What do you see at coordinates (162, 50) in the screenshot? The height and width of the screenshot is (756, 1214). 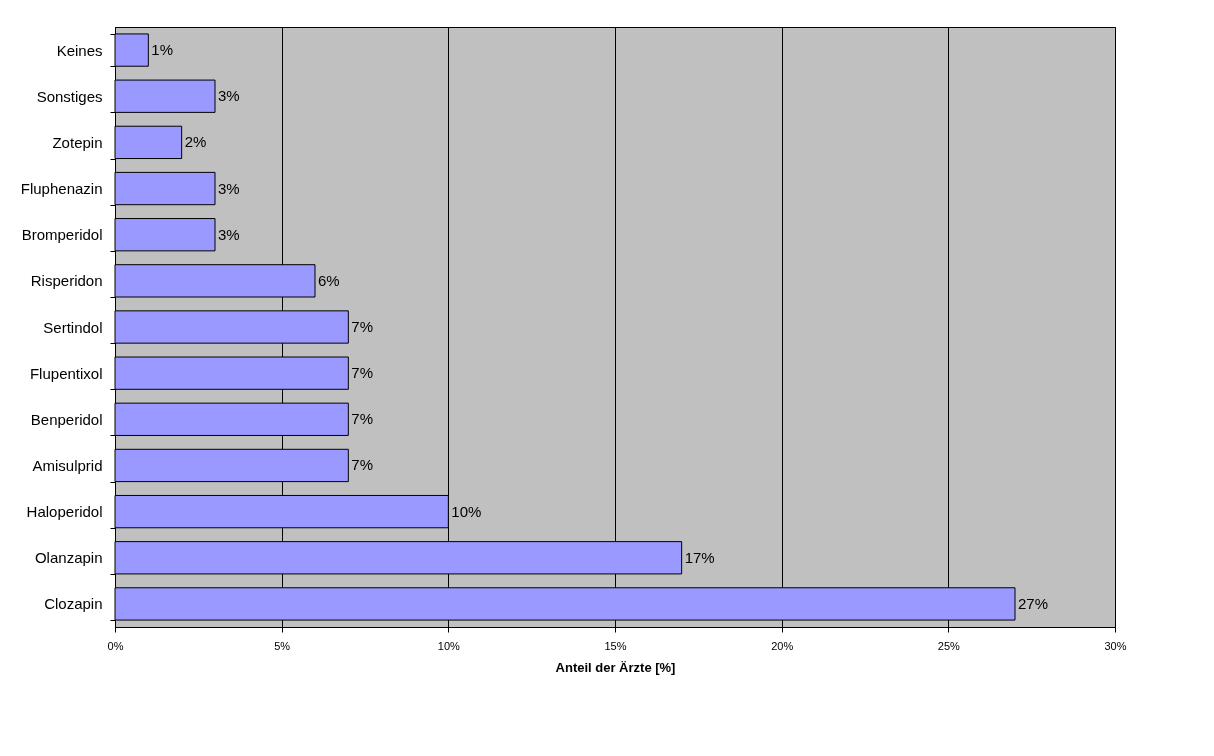 I see `data-label: 1%` at bounding box center [162, 50].